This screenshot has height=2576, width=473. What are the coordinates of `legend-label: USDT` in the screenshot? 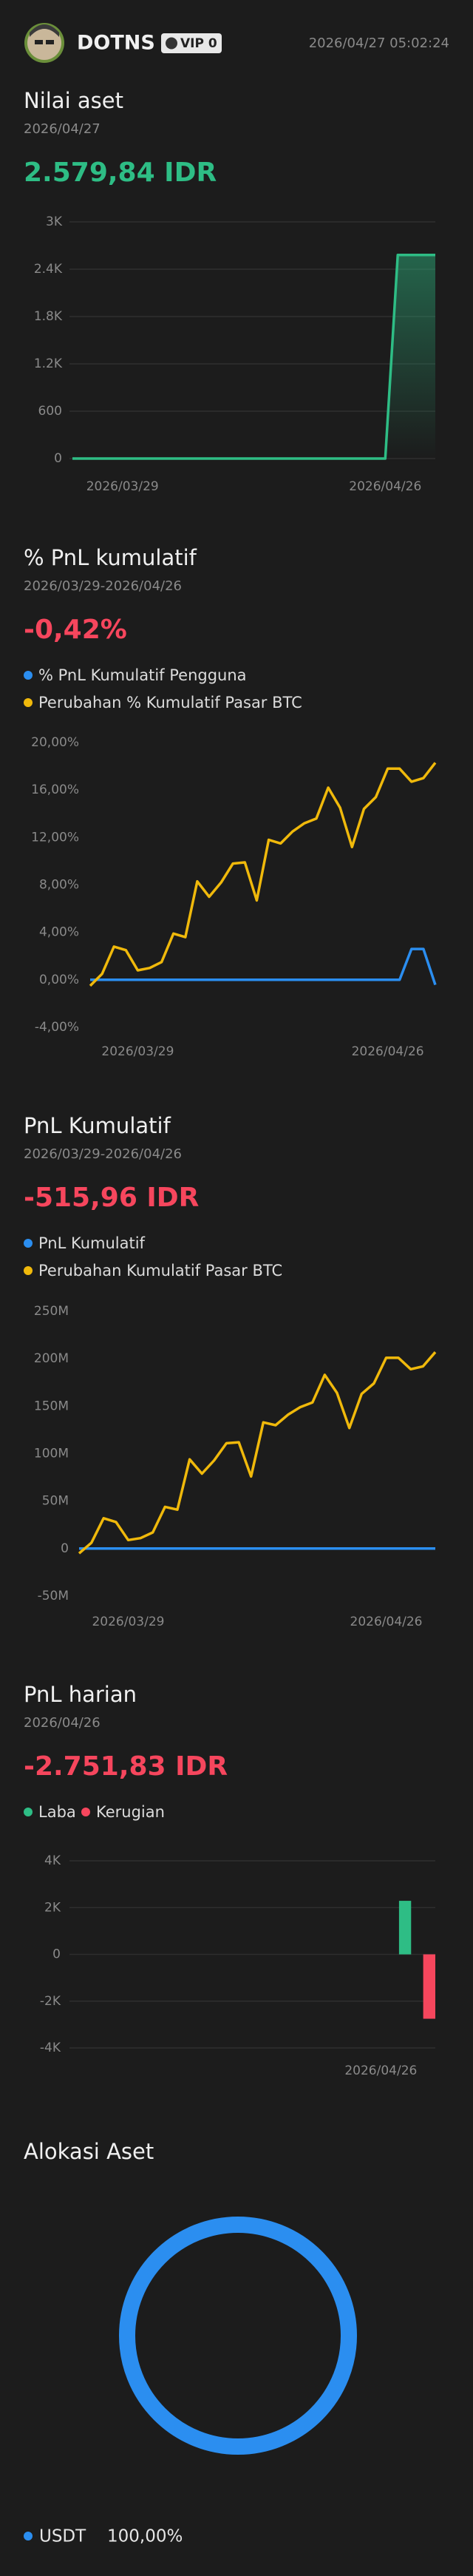 It's located at (62, 2536).